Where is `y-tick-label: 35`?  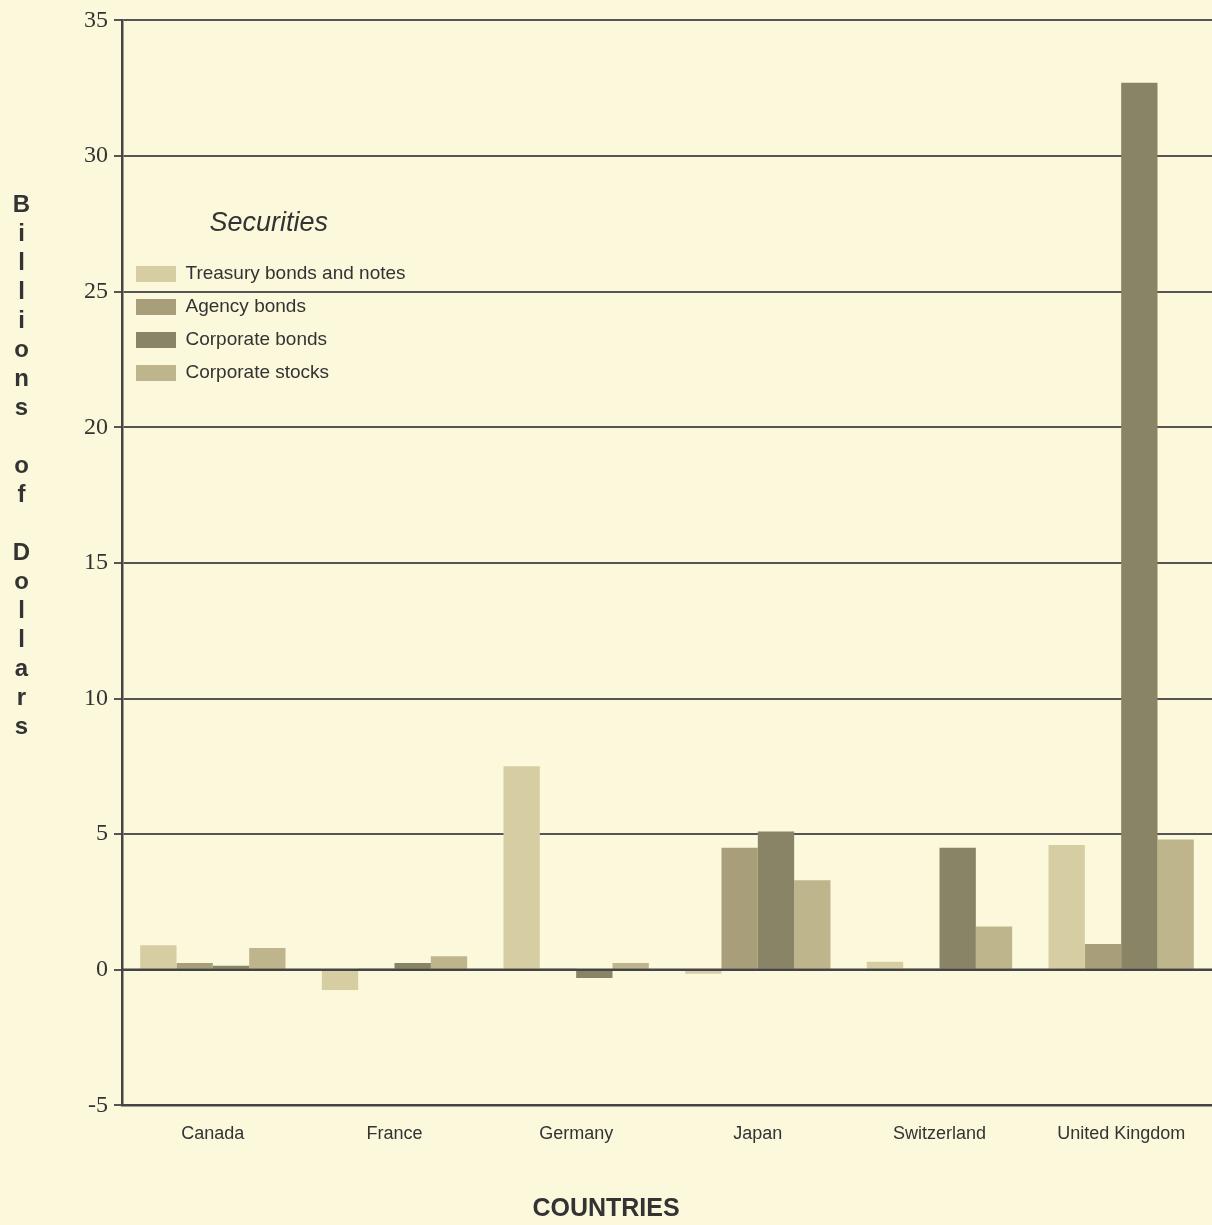
y-tick-label: 35 is located at coordinates (96, 18).